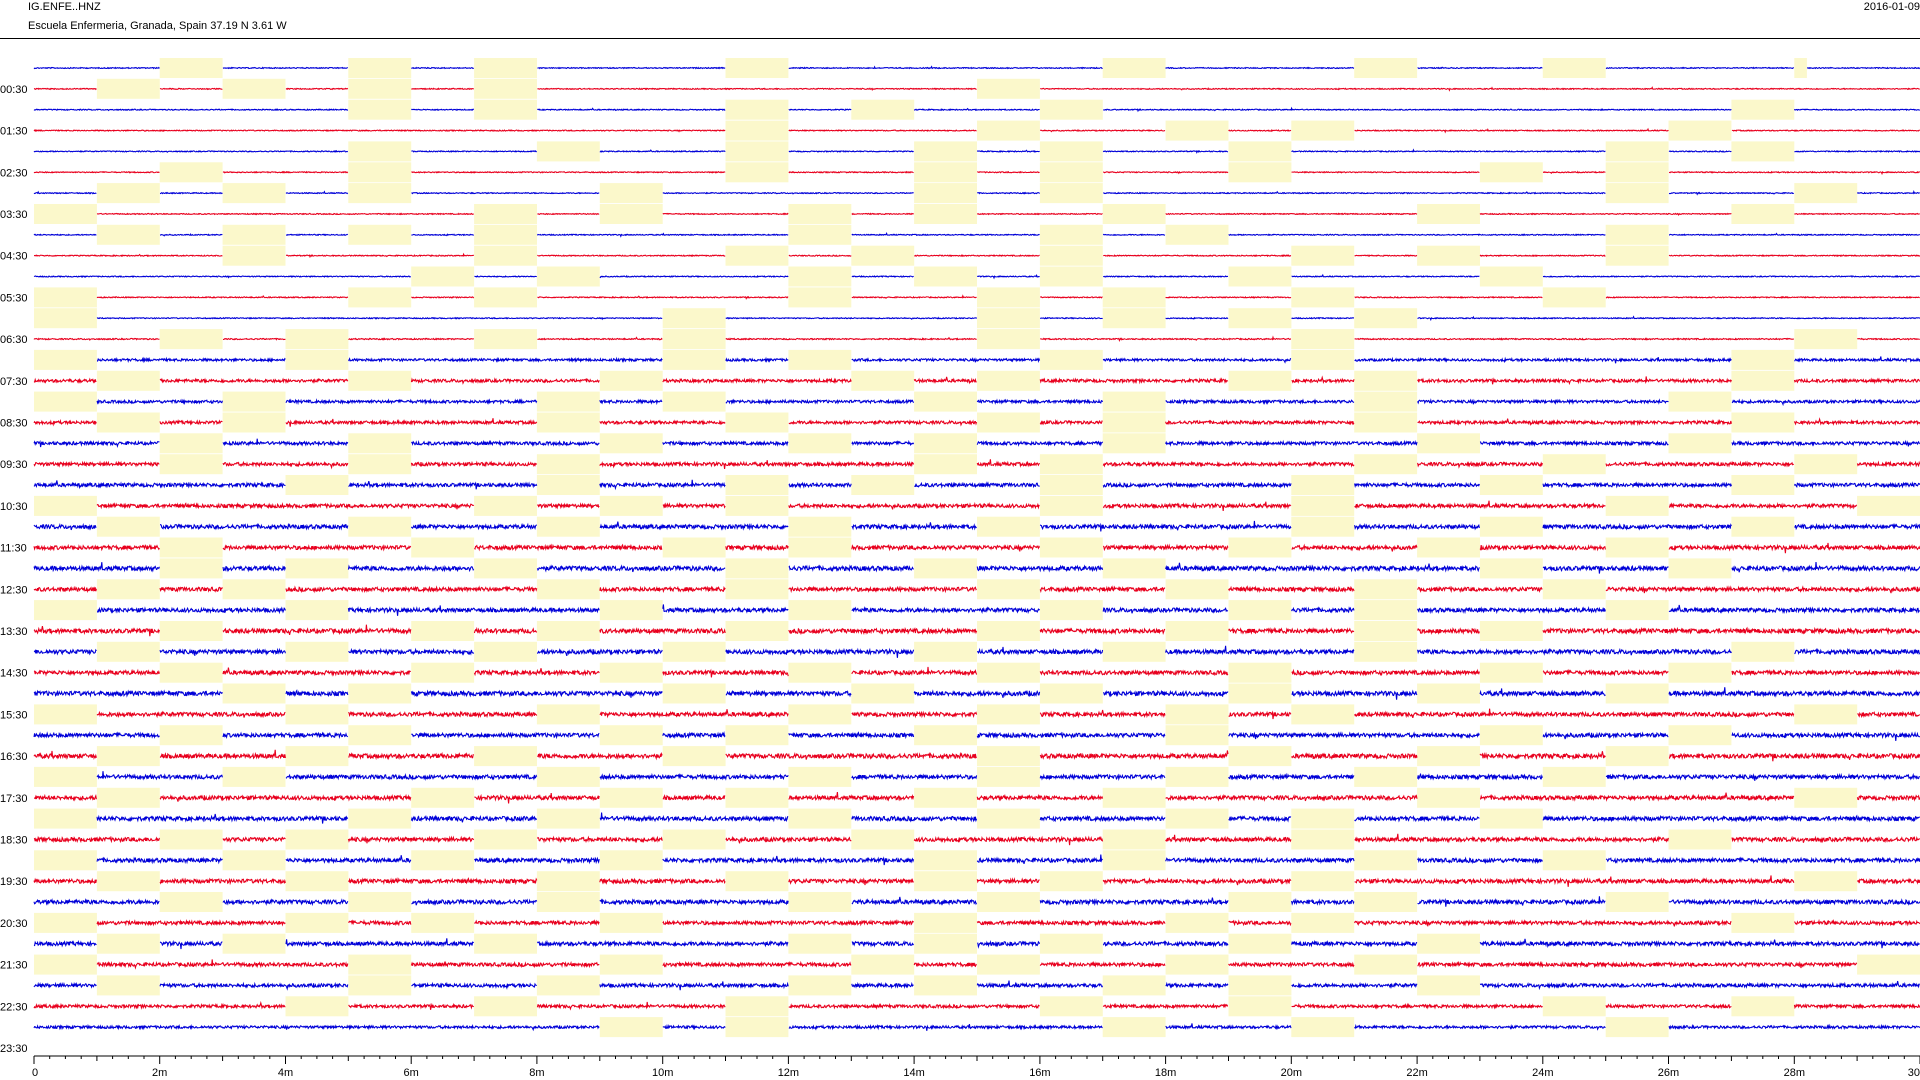 This screenshot has width=1920, height=1080. I want to click on y-tick-label: 00:30, so click(14, 90).